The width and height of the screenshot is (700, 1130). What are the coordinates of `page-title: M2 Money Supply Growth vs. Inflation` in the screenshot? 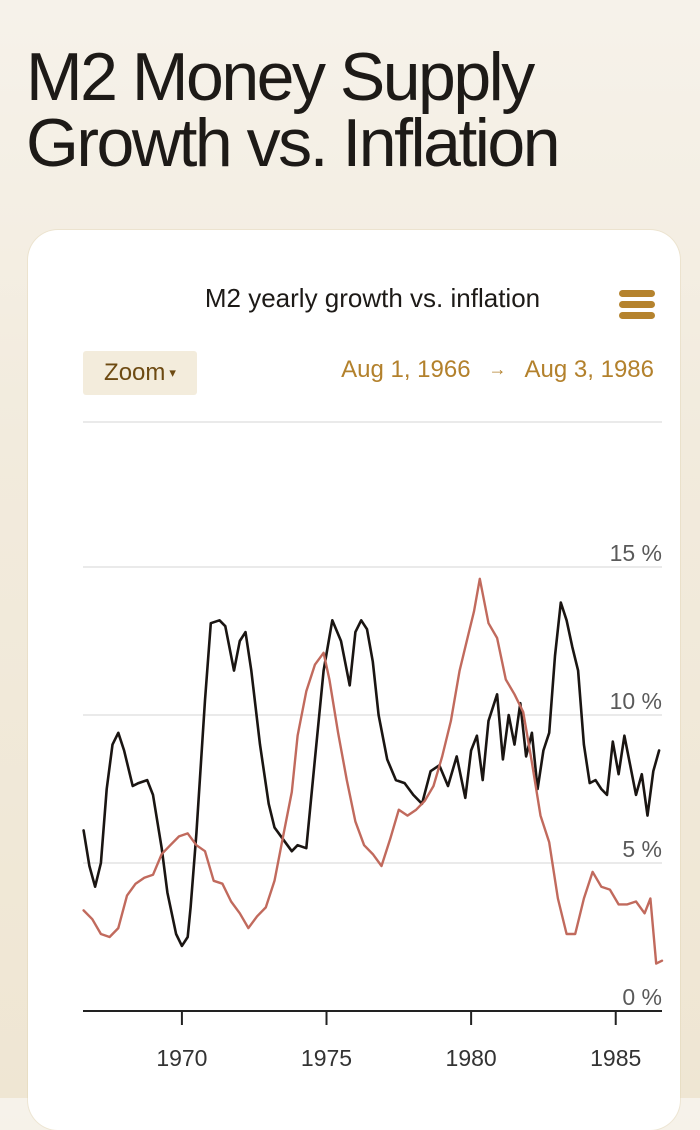 It's located at (293, 110).